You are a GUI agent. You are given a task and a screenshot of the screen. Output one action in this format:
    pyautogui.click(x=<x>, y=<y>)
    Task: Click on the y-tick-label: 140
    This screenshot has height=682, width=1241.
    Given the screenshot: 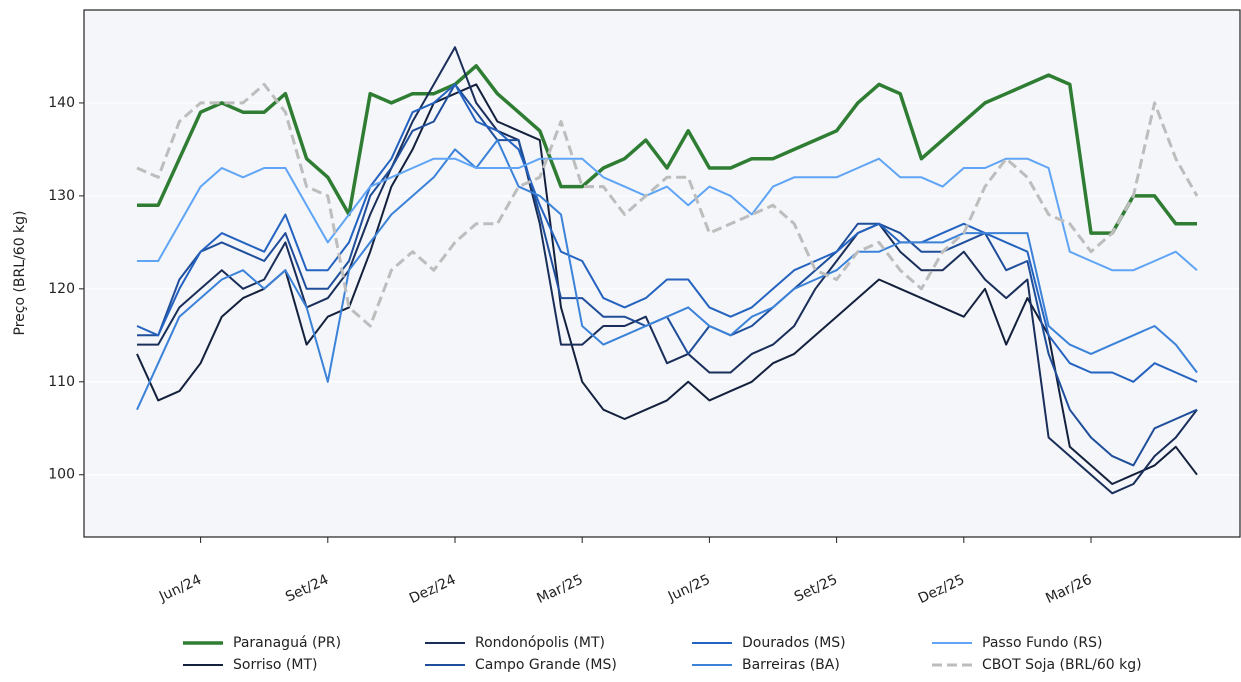 What is the action you would take?
    pyautogui.click(x=61, y=103)
    